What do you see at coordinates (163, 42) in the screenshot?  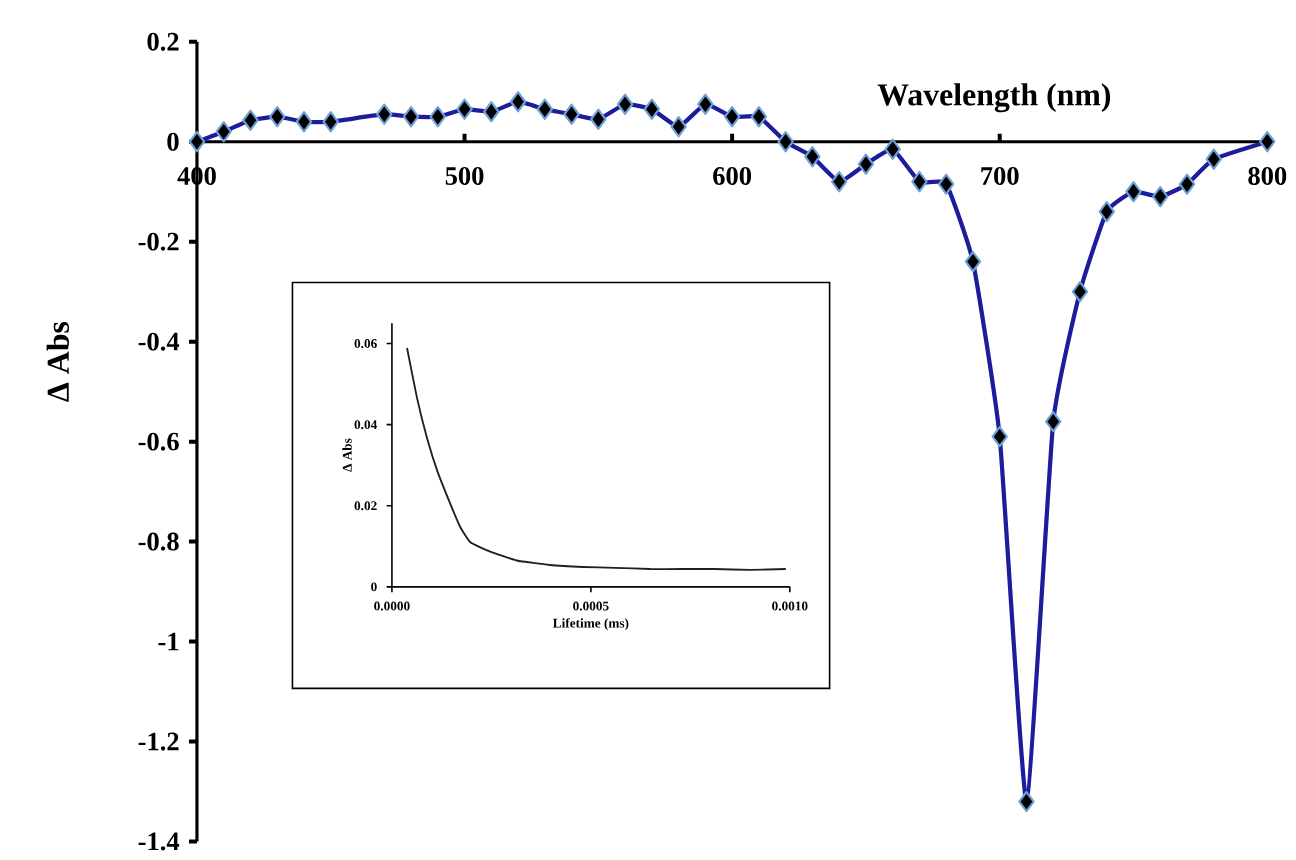 I see `y-tick-label: 0.2` at bounding box center [163, 42].